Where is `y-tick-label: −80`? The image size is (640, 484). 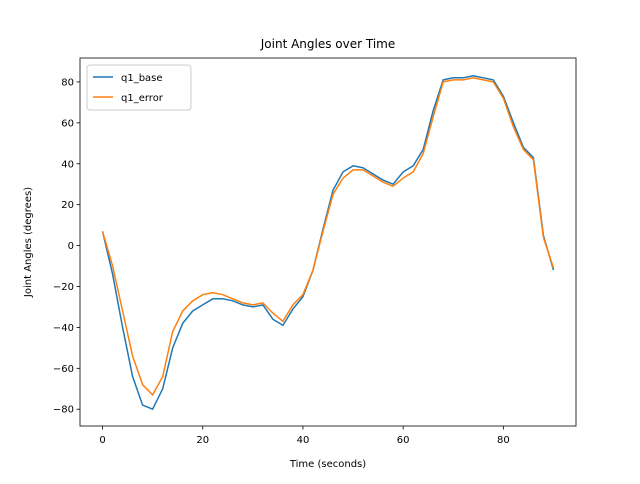
y-tick-label: −80 is located at coordinates (63, 410).